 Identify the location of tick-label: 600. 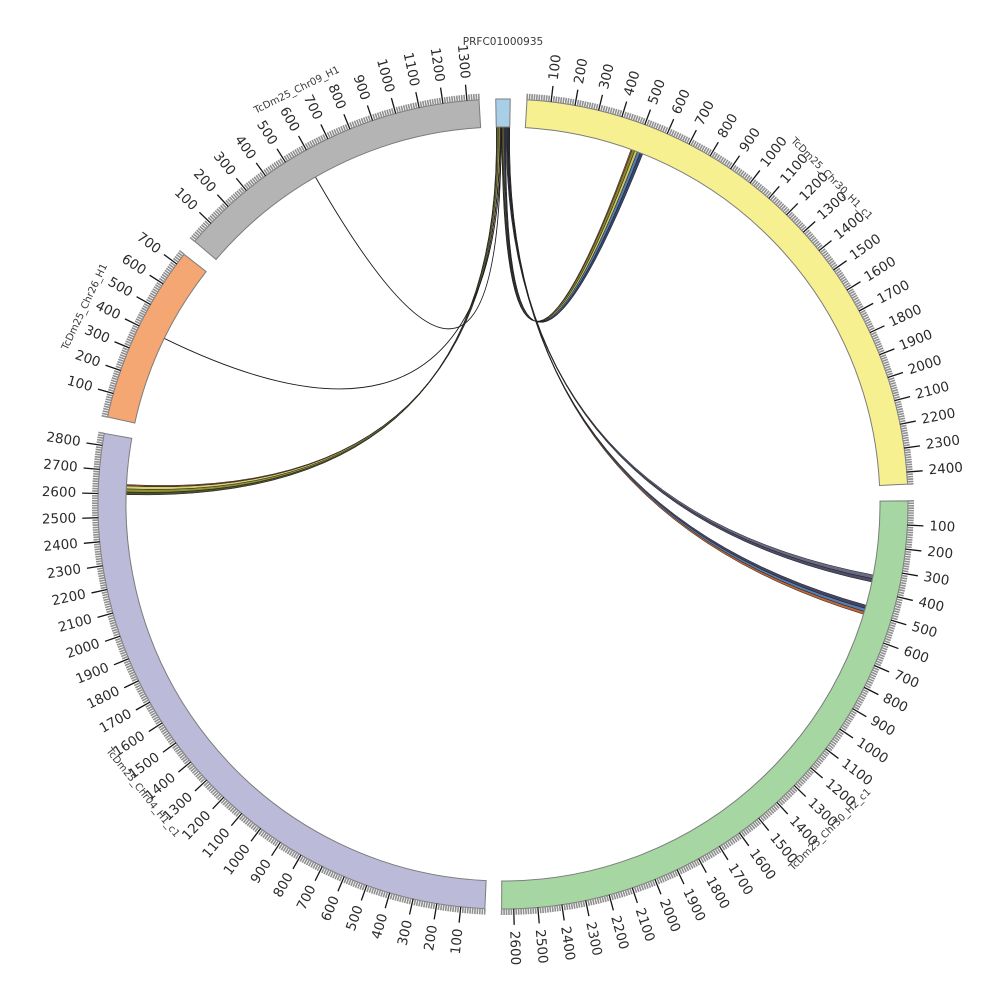
(916, 655).